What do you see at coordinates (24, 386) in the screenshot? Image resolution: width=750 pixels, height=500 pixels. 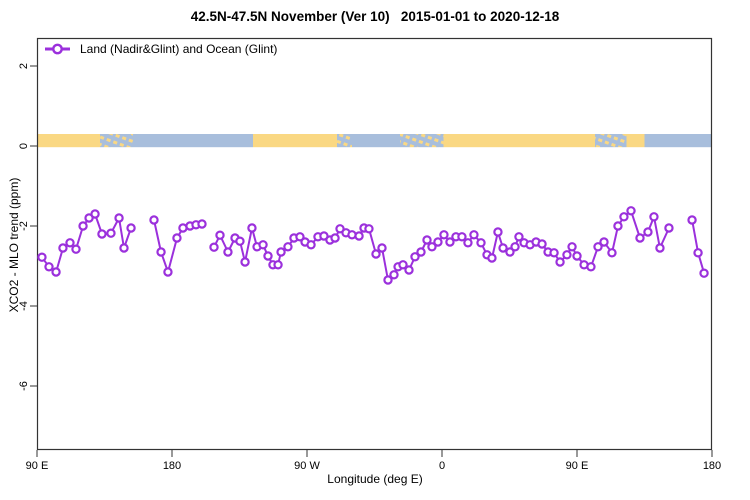 I see `y-axis-tick-label: -6` at bounding box center [24, 386].